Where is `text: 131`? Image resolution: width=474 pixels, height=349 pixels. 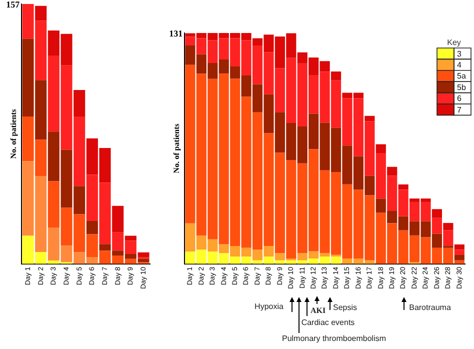
text: 131 is located at coordinates (176, 33).